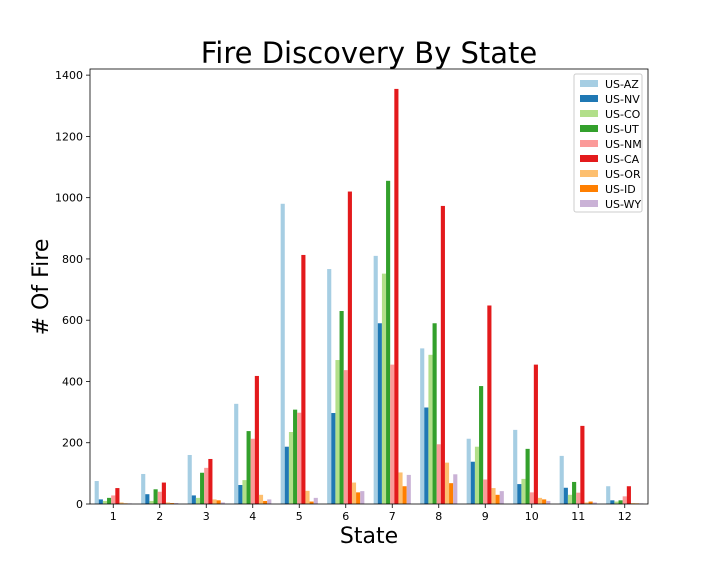 The width and height of the screenshot is (720, 576). Describe the element at coordinates (622, 159) in the screenshot. I see `legend-label-us-ca: US-CA` at that location.